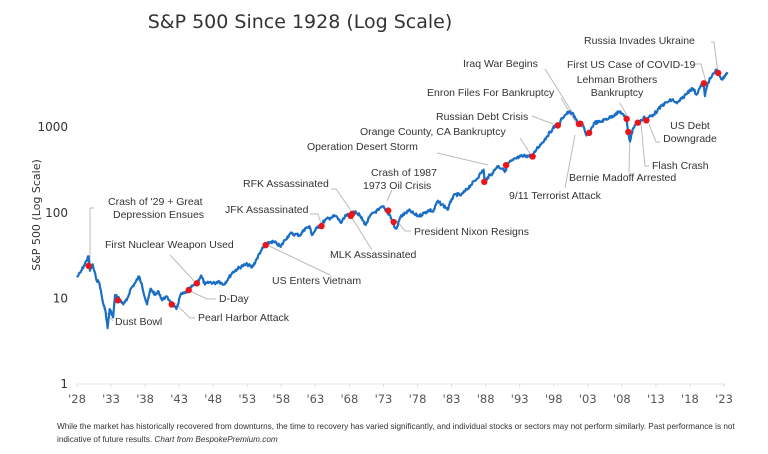  Describe the element at coordinates (244, 318) in the screenshot. I see `annotation-label: Pearl Harbor Attack` at that location.